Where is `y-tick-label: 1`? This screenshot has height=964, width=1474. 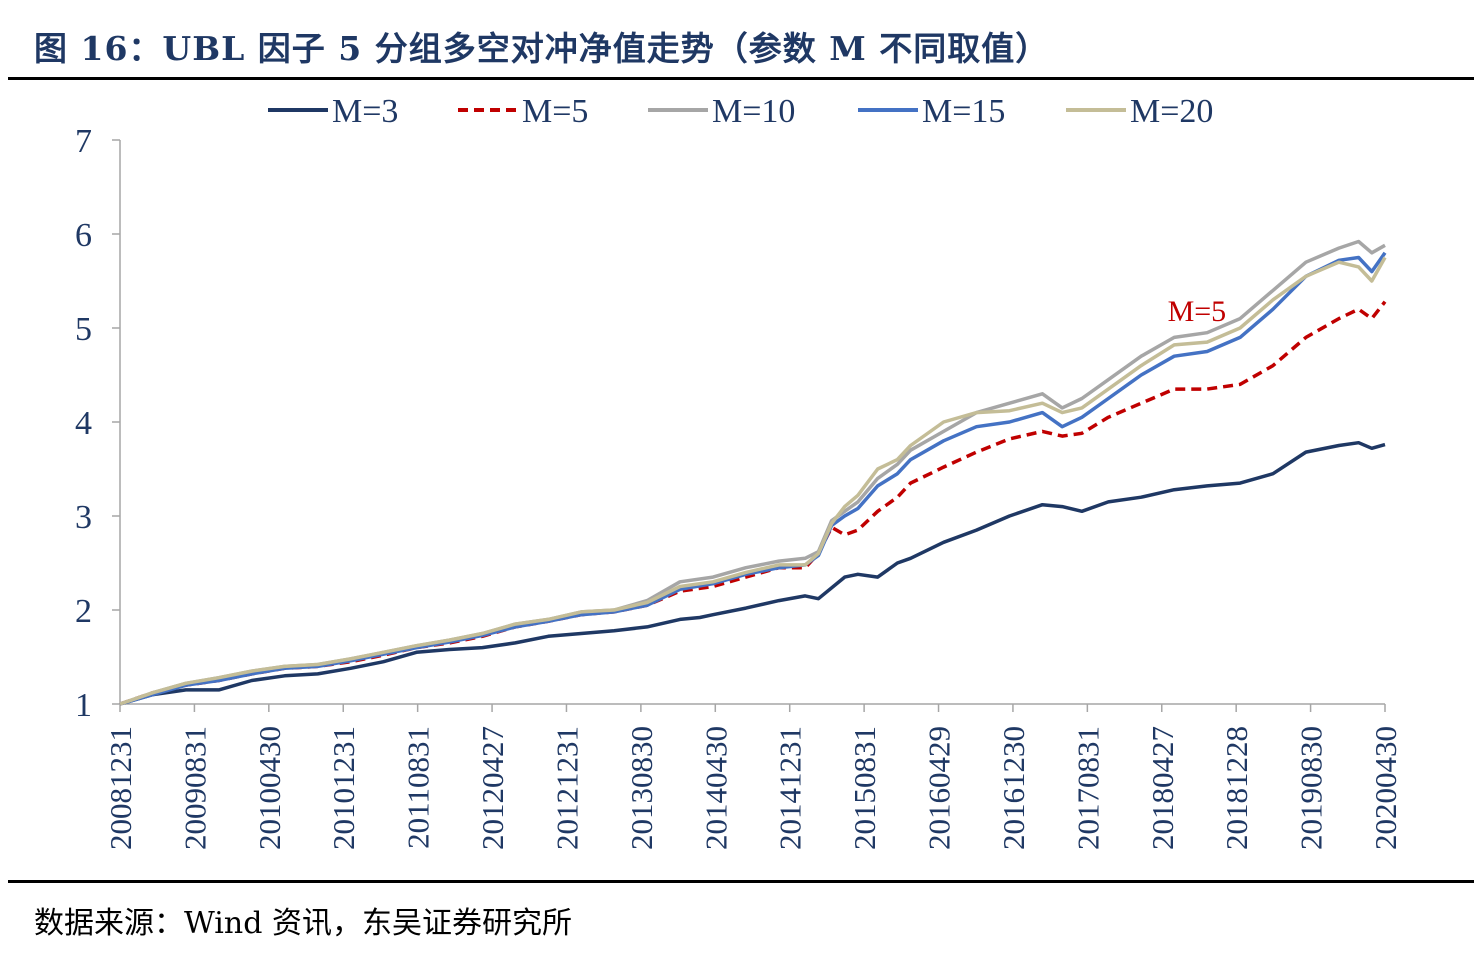
y-tick-label: 1 is located at coordinates (83, 705).